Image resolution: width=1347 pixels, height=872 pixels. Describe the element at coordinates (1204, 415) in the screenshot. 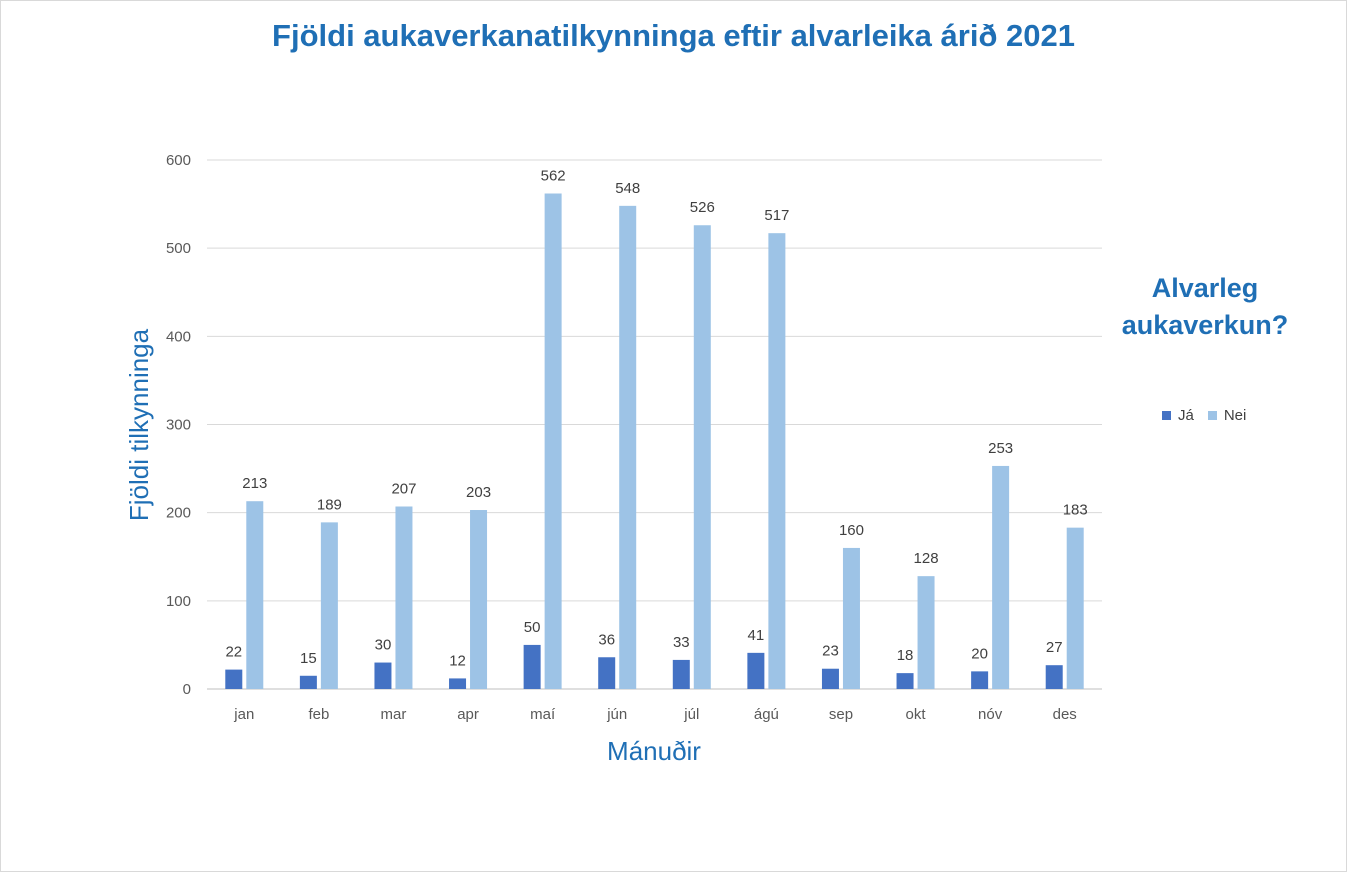

I see `legend: Já Nei` at that location.